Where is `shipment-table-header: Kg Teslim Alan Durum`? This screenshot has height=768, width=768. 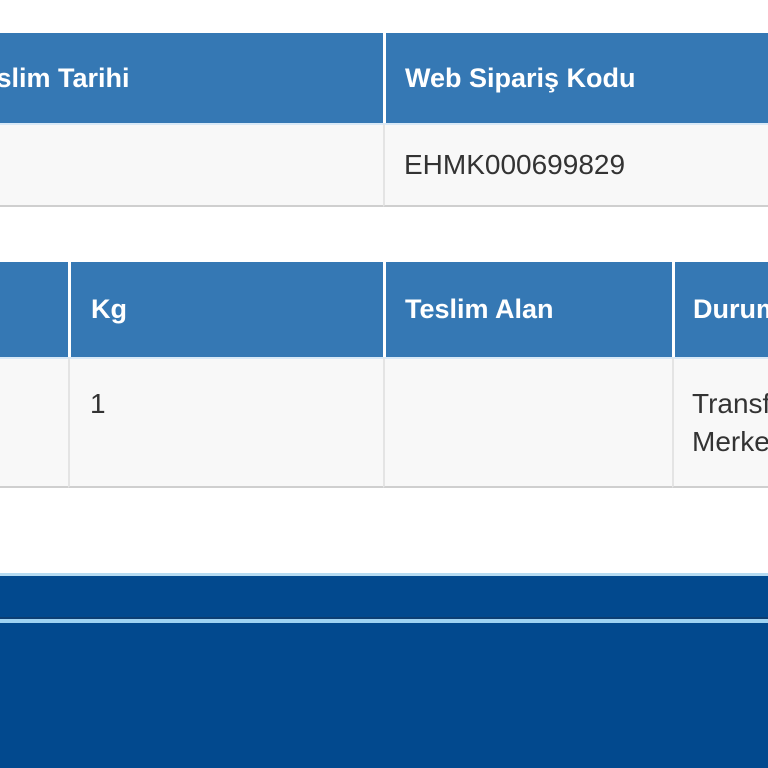 shipment-table-header: Kg Teslim Alan Durum is located at coordinates (384, 309).